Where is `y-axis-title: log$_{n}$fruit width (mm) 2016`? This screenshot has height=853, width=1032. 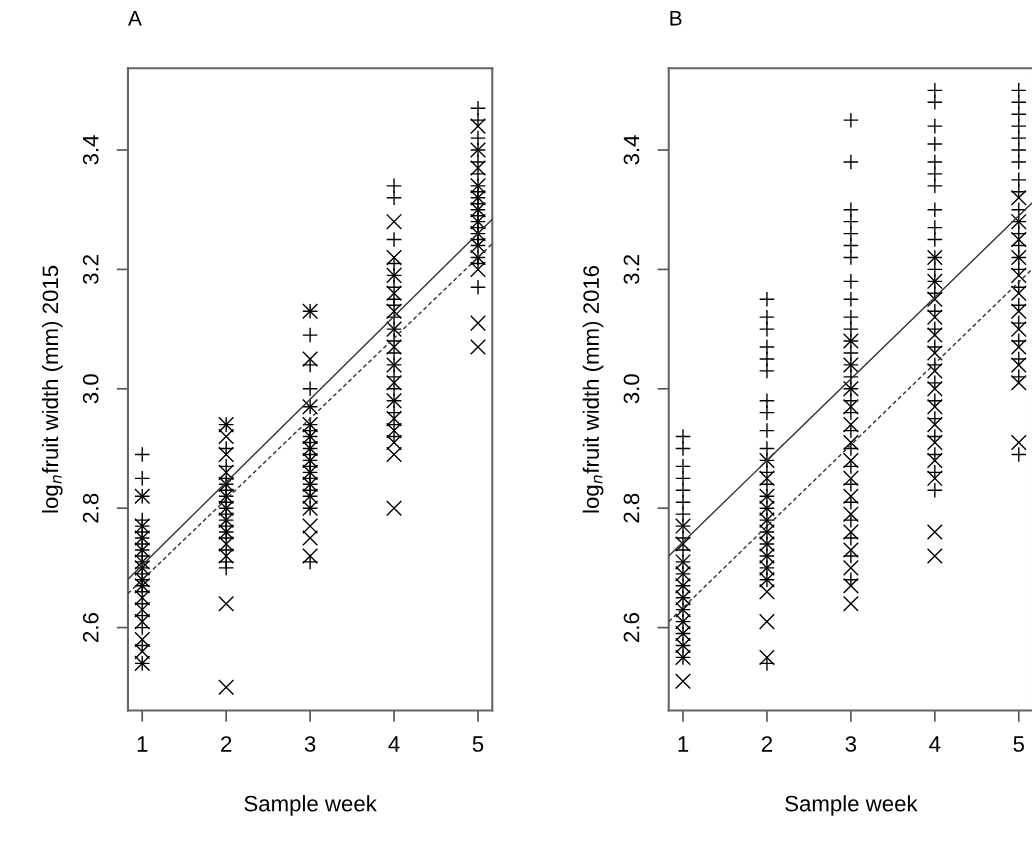
y-axis-title: log$_{n}$fruit width (mm) 2016 is located at coordinates (593, 389).